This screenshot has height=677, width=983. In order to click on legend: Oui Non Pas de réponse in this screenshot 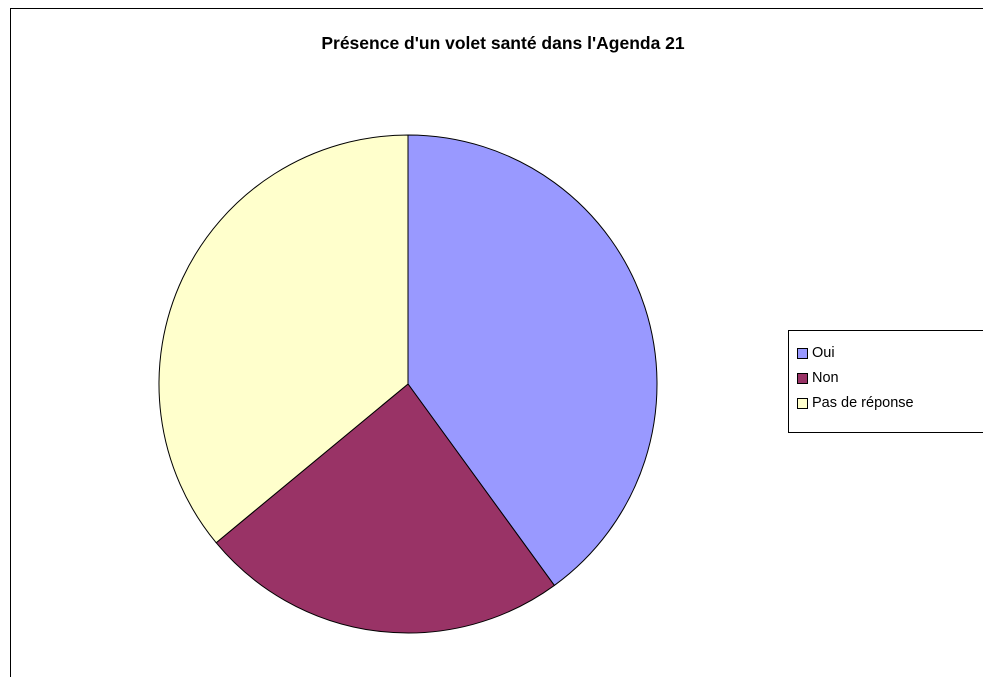, I will do `click(885, 381)`.